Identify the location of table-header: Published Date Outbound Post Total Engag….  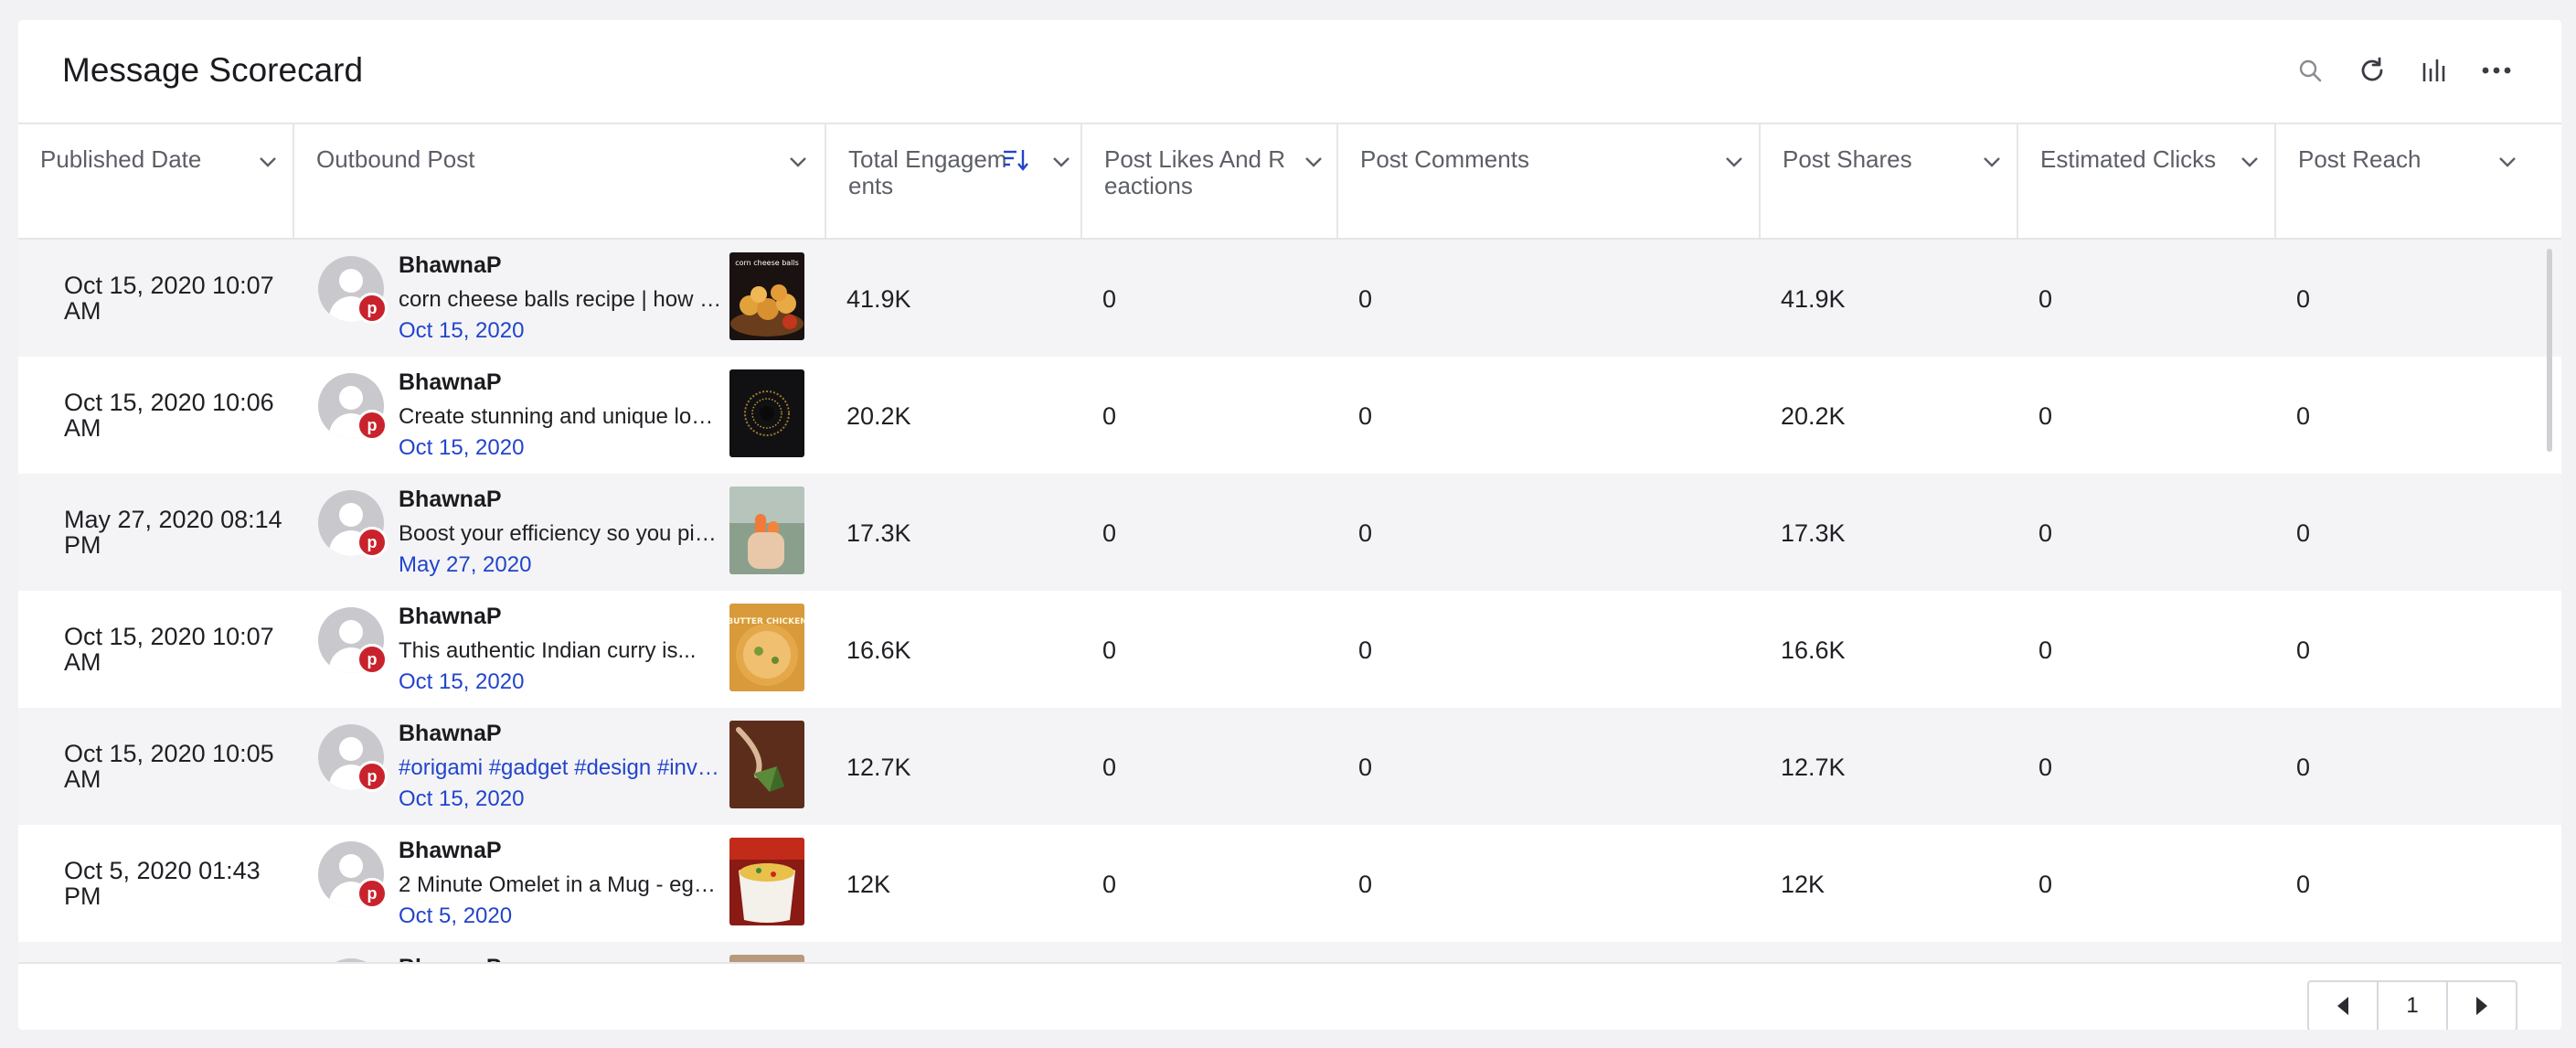
(1289, 182).